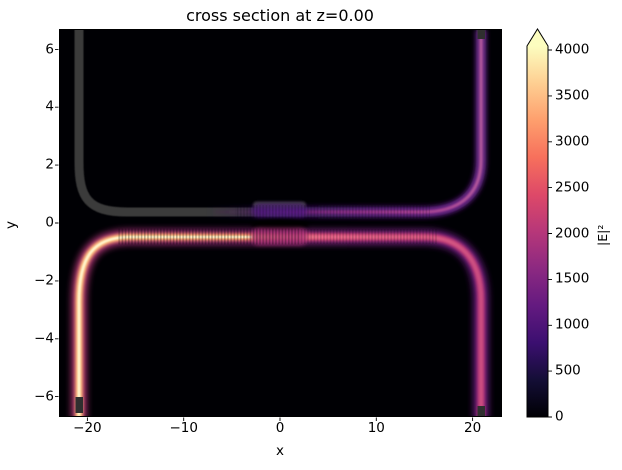 Image resolution: width=622 pixels, height=470 pixels. Describe the element at coordinates (44, 280) in the screenshot. I see `y-tick-label: −2` at that location.